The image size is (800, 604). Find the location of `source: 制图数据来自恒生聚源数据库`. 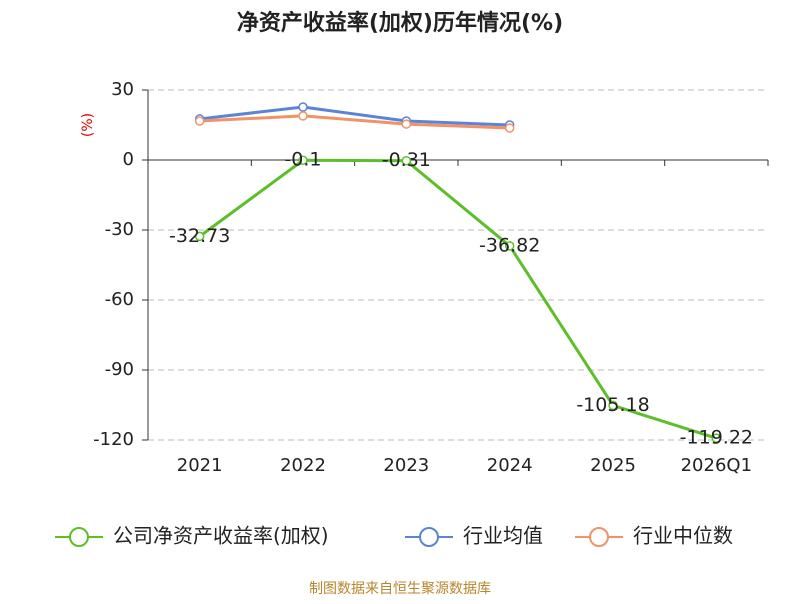

source: 制图数据来自恒生聚源数据库 is located at coordinates (400, 589).